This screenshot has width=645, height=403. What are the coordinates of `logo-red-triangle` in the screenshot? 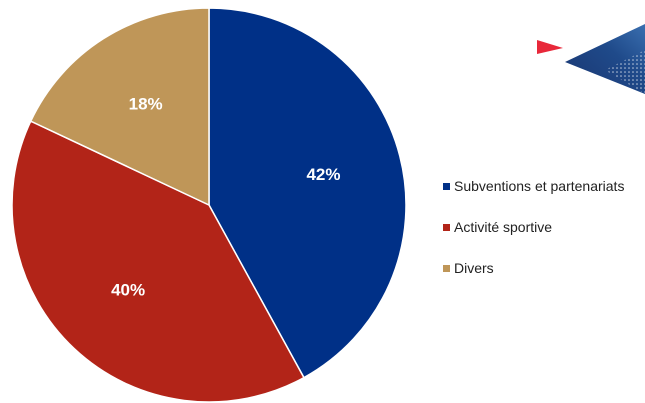 It's located at (550, 47).